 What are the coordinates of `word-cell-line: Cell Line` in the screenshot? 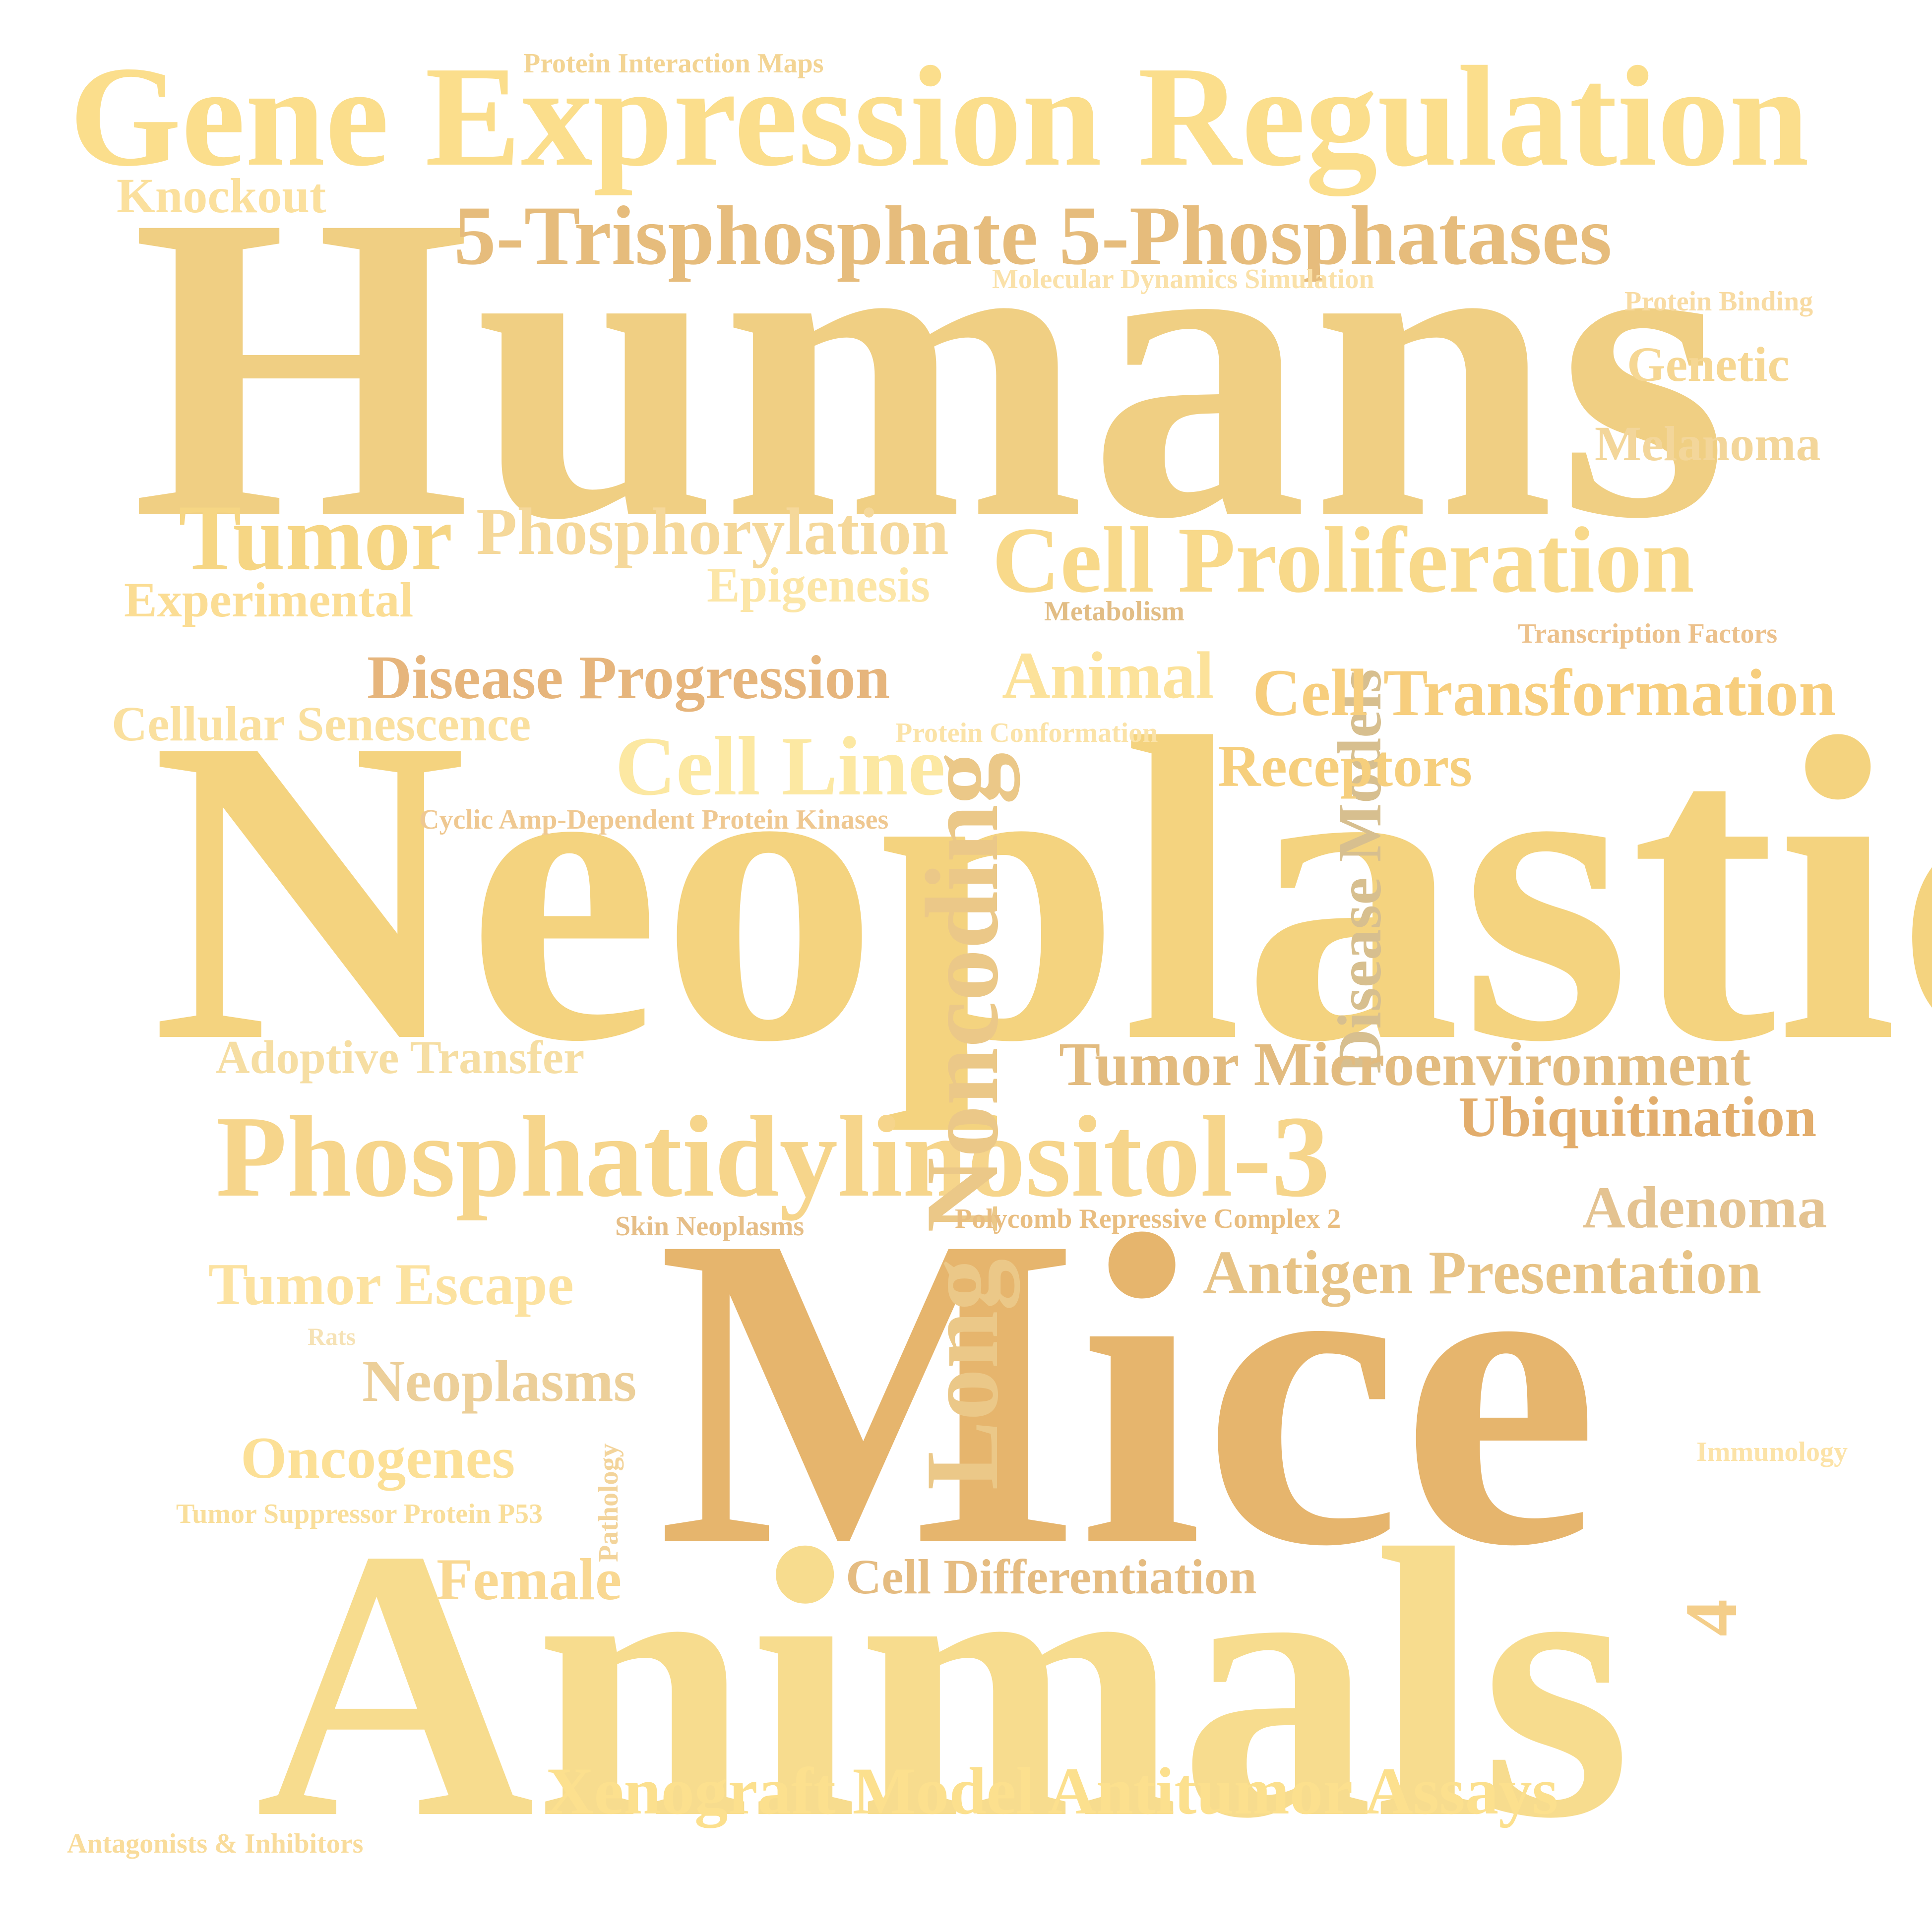 It's located at (780, 766).